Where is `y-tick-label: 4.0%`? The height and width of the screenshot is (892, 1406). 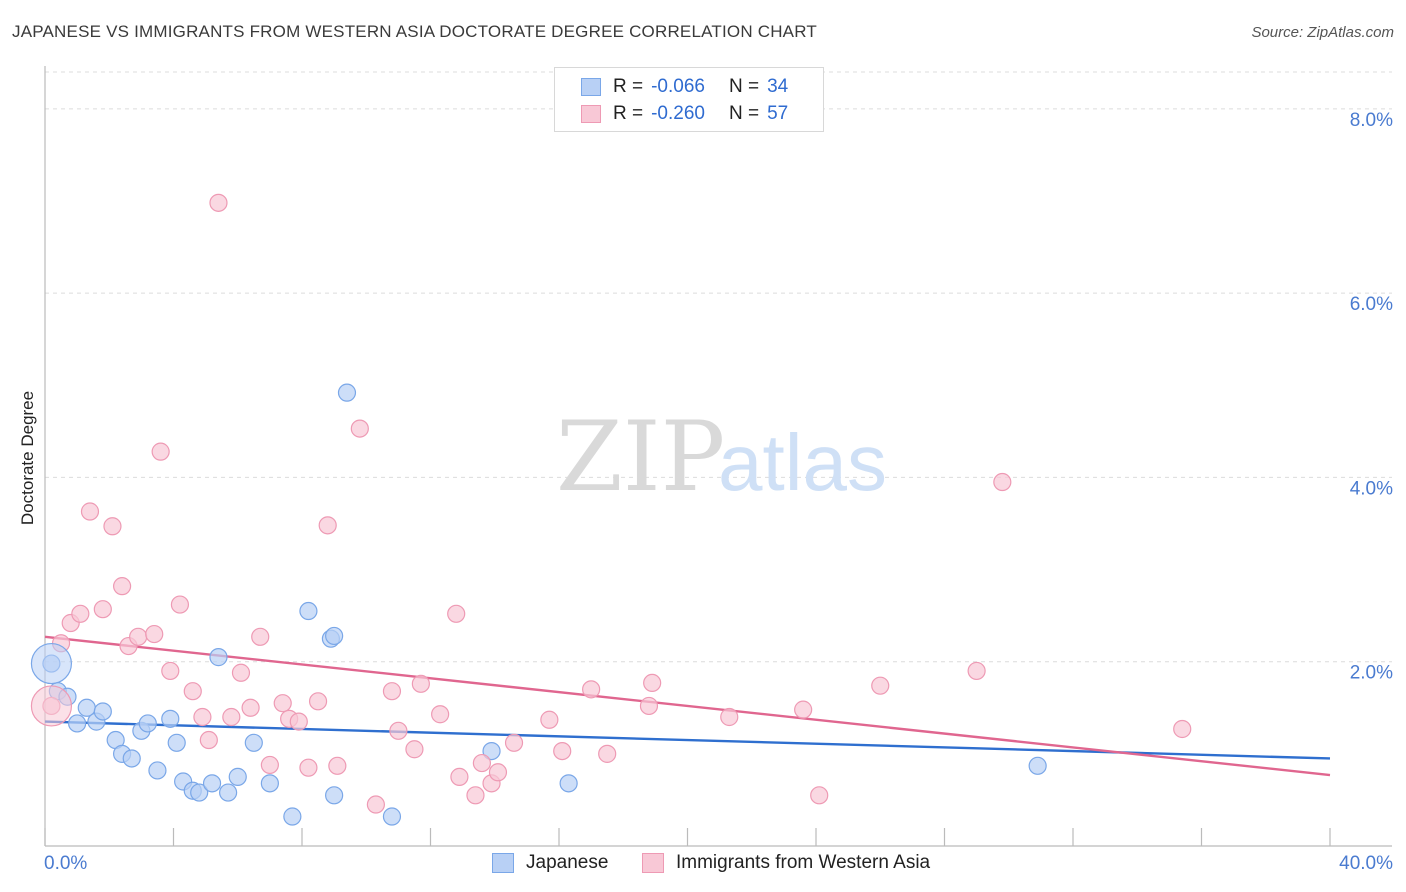 y-tick-label: 4.0% is located at coordinates (1371, 488).